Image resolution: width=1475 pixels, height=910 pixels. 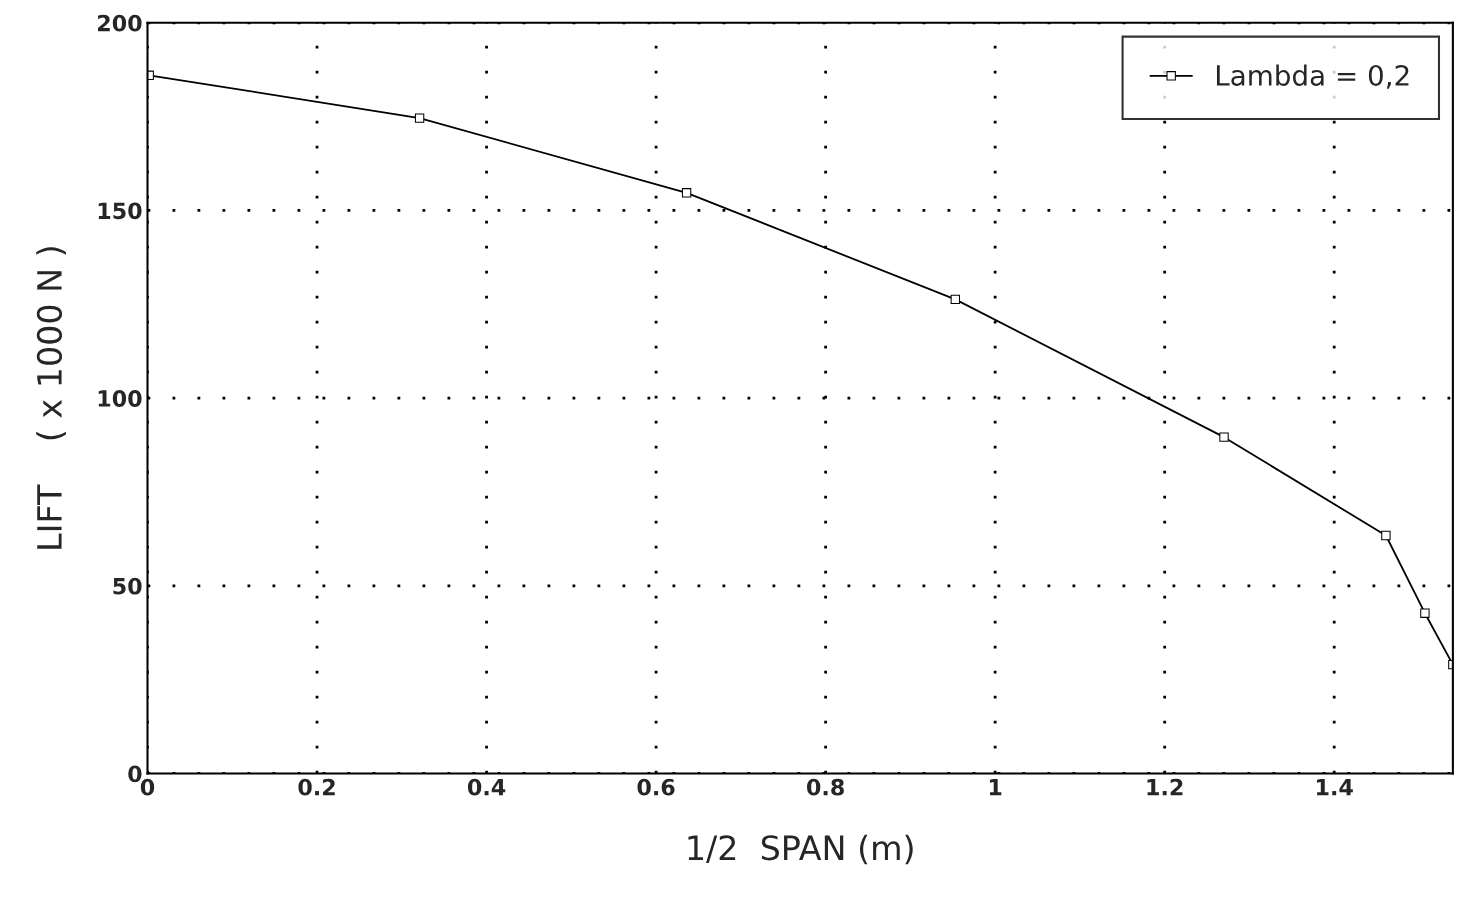 What do you see at coordinates (127, 586) in the screenshot?
I see `y-tick-label: 50` at bounding box center [127, 586].